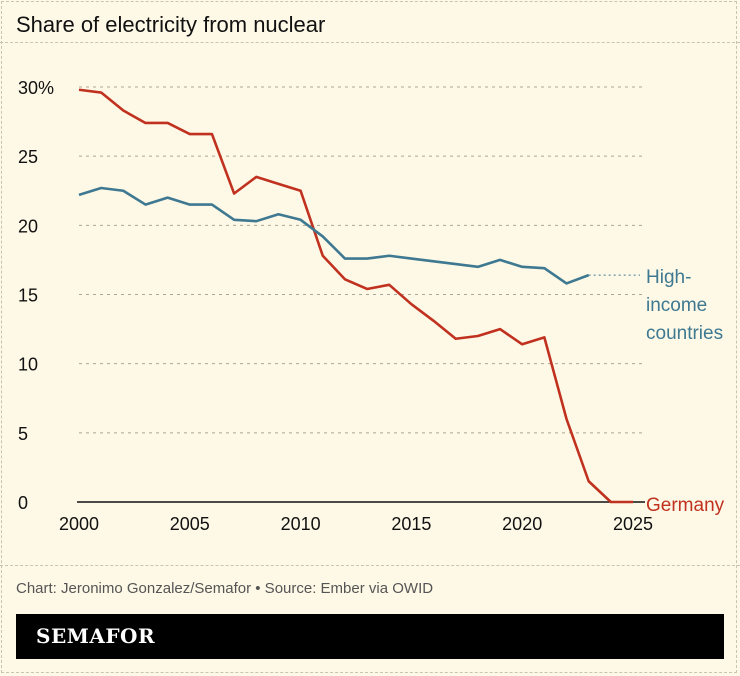  I want to click on y-tick-label: 20, so click(28, 226).